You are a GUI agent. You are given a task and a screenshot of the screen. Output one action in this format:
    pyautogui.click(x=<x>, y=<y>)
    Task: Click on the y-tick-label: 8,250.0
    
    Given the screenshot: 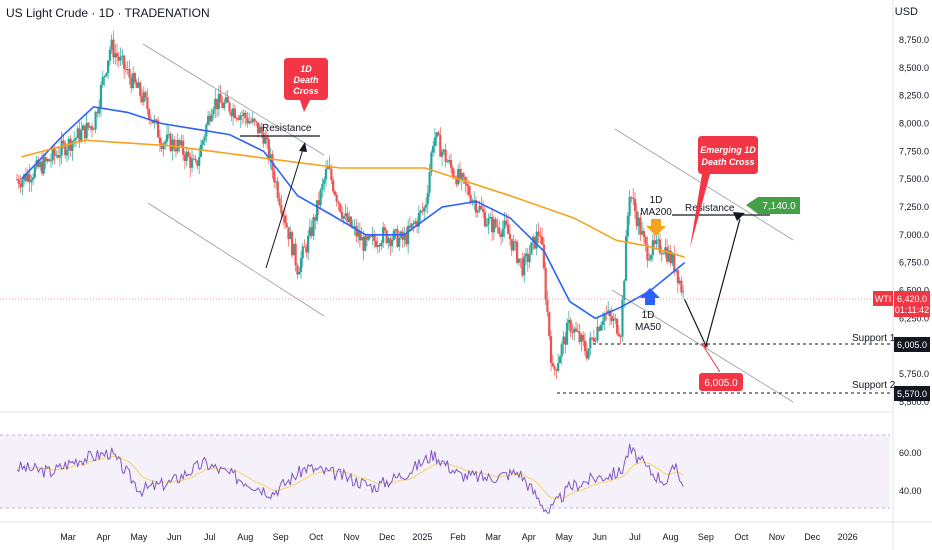 What is the action you would take?
    pyautogui.click(x=914, y=96)
    